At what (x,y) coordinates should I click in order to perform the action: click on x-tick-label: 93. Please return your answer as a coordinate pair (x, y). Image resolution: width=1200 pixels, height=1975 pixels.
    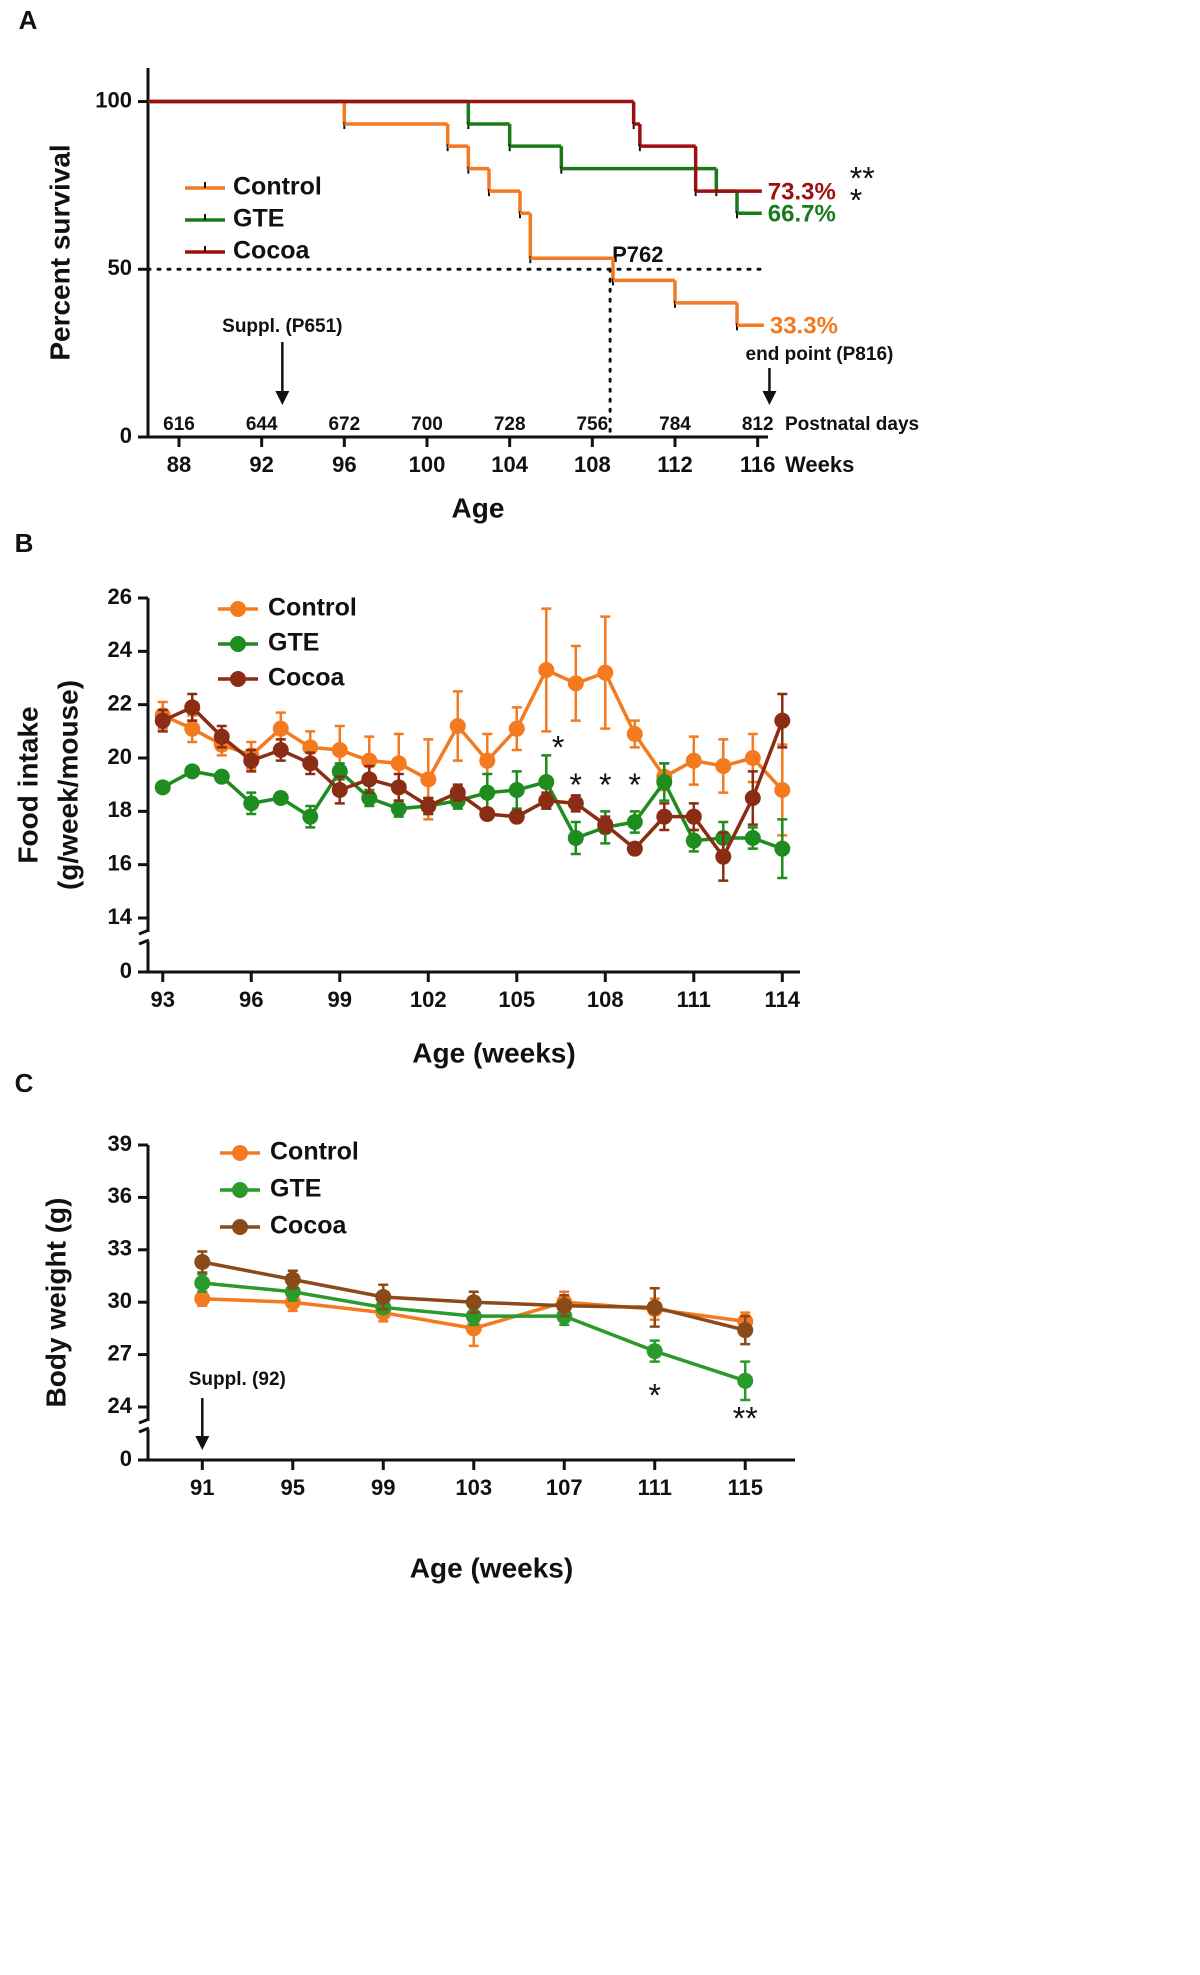
    Looking at the image, I should click on (163, 999).